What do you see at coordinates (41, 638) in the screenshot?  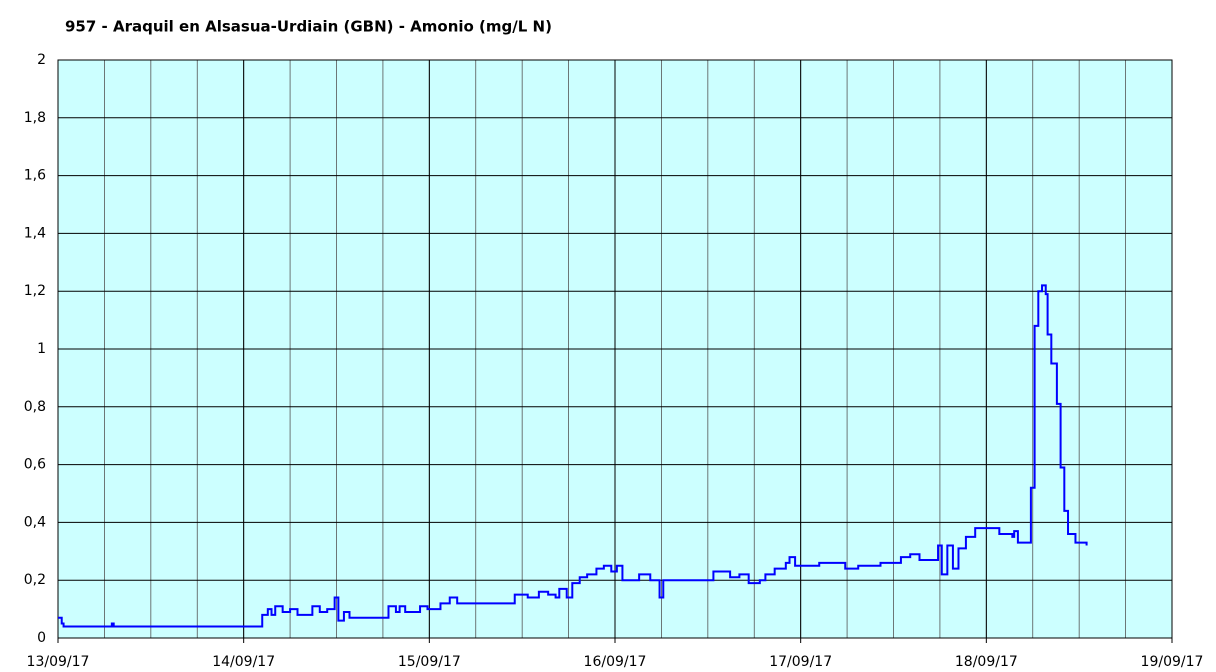 I see `y-tick-label: 0` at bounding box center [41, 638].